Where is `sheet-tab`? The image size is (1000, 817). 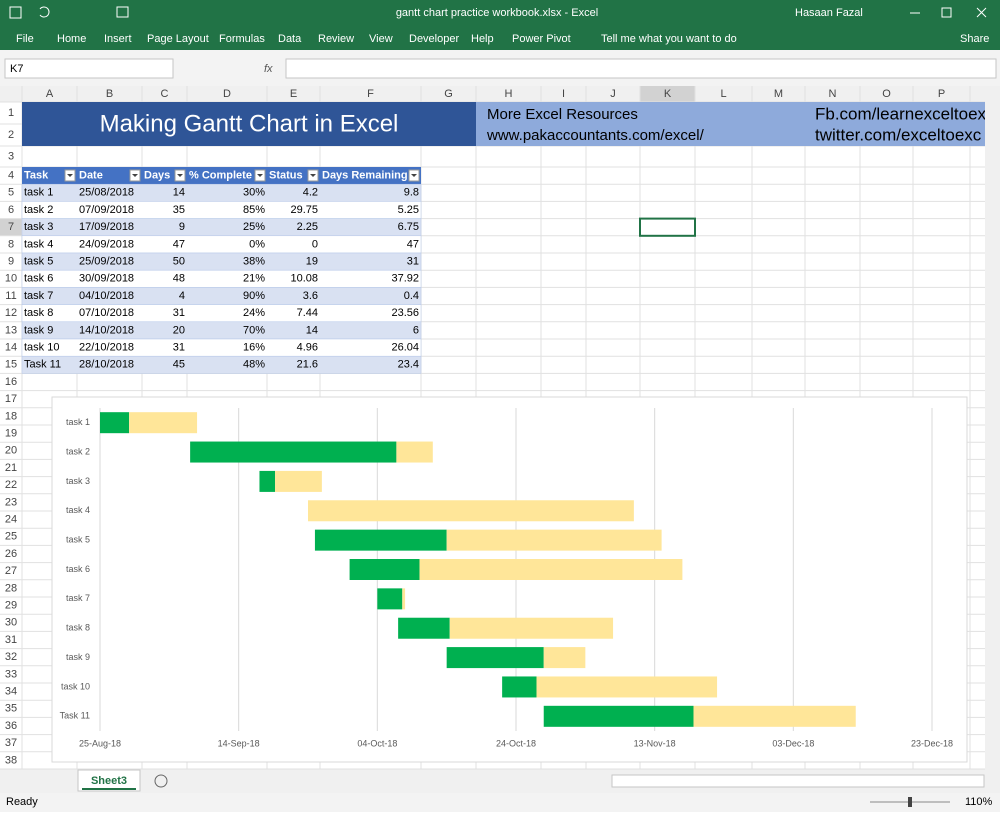 sheet-tab is located at coordinates (109, 780).